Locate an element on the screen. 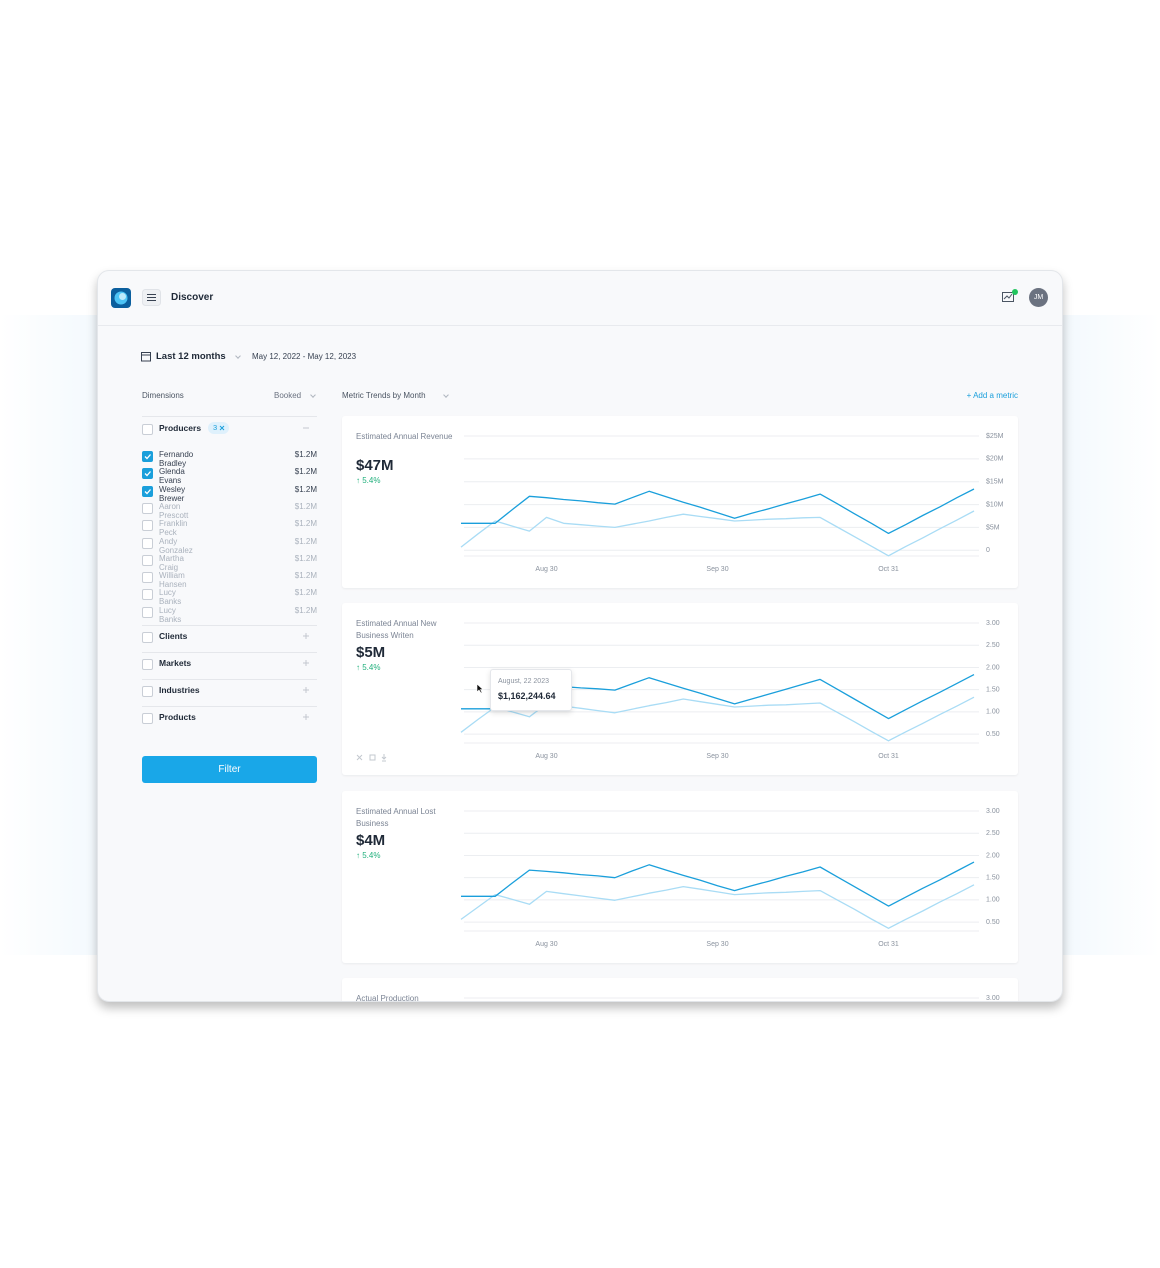 Image resolution: width=1160 pixels, height=1268 pixels. selected-badge: 3 is located at coordinates (219, 428).